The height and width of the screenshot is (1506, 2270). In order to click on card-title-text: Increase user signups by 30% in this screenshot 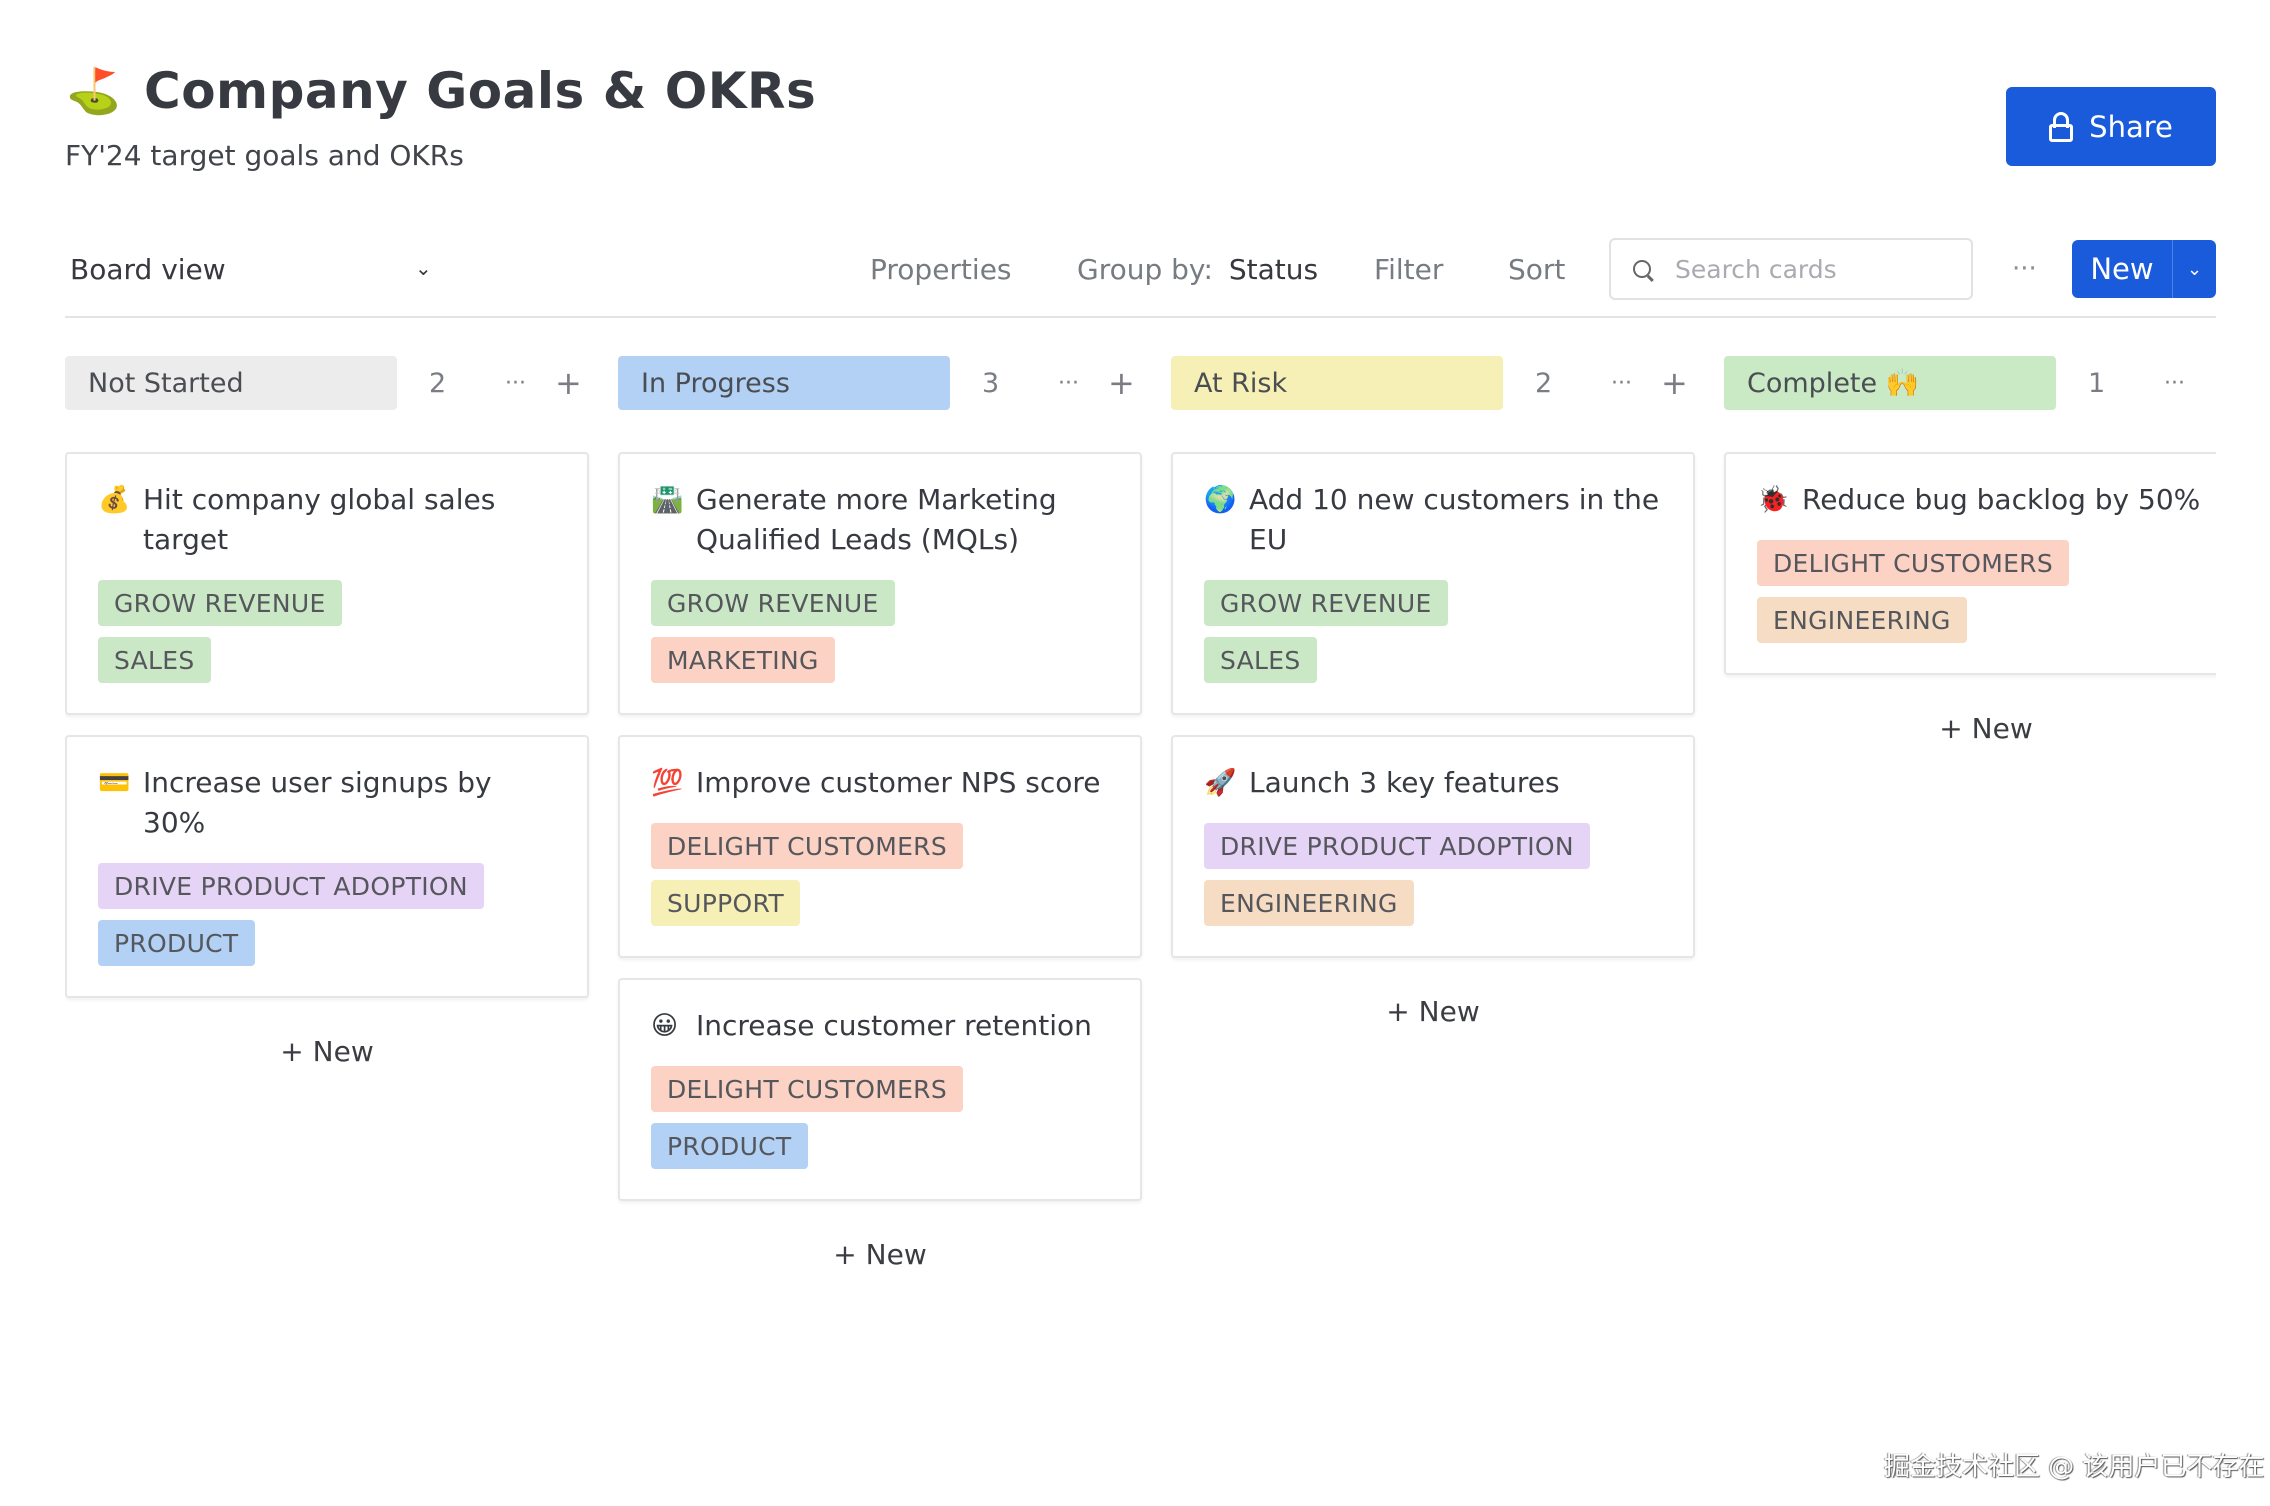, I will do `click(317, 802)`.